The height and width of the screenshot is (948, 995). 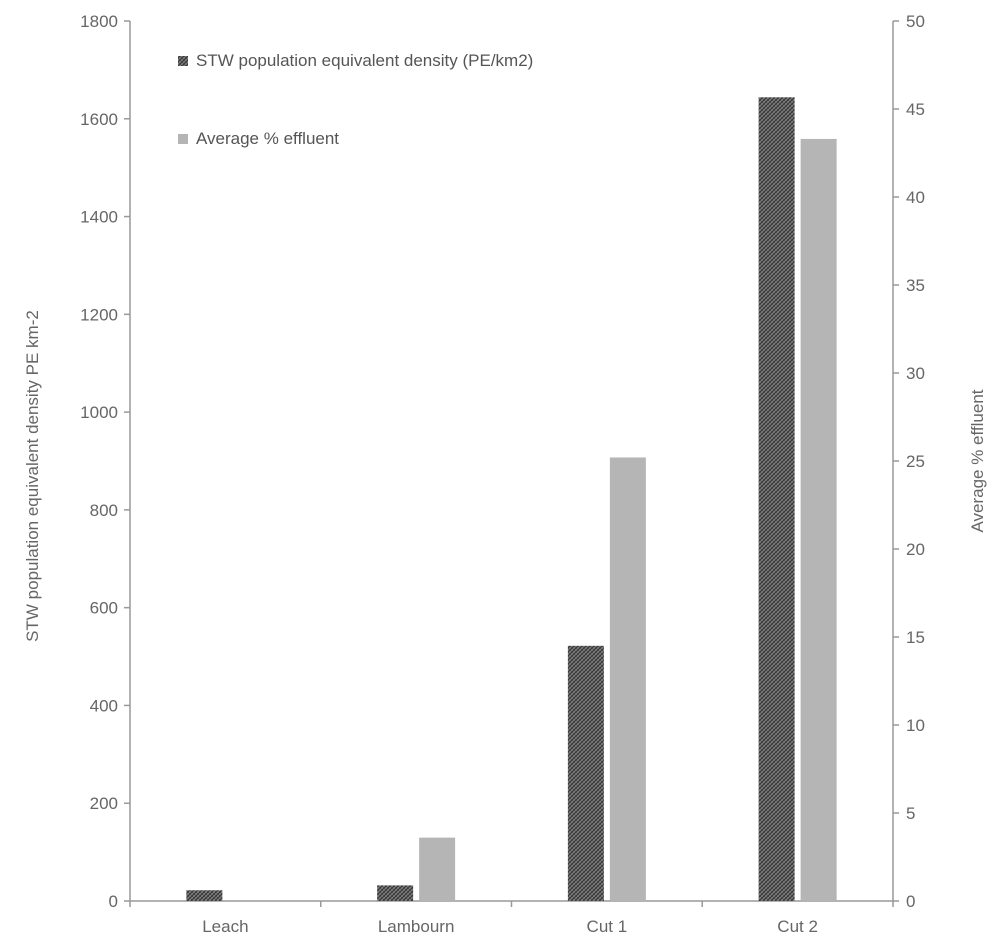 What do you see at coordinates (915, 197) in the screenshot?
I see `right-tick-label: 40` at bounding box center [915, 197].